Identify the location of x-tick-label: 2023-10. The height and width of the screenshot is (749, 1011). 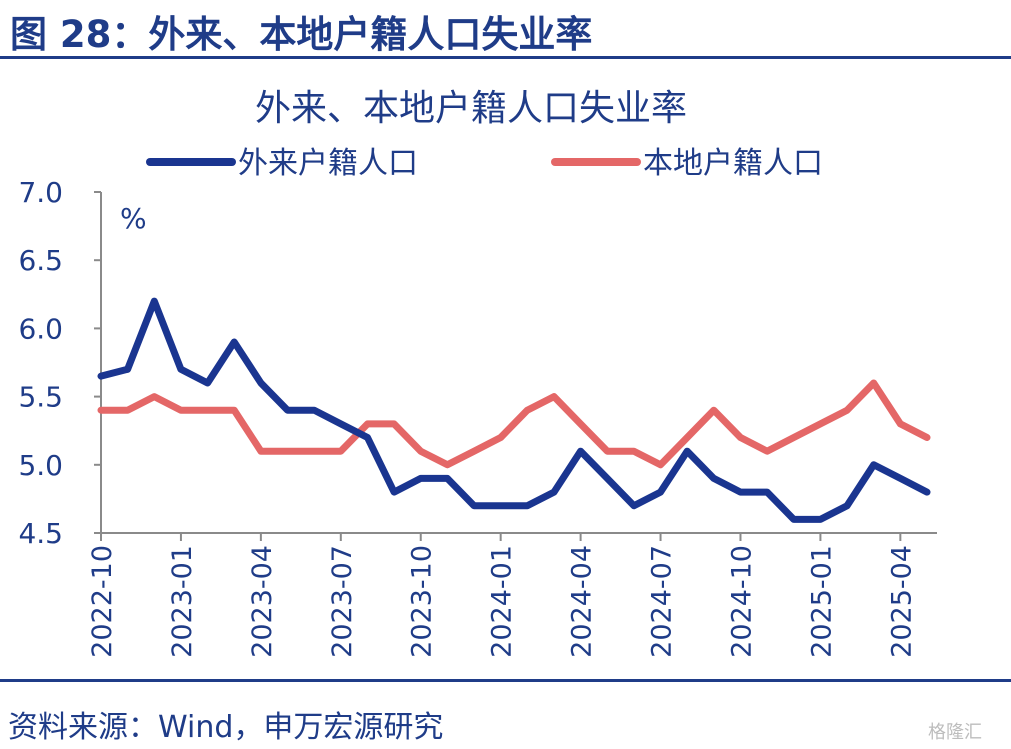
(422, 601).